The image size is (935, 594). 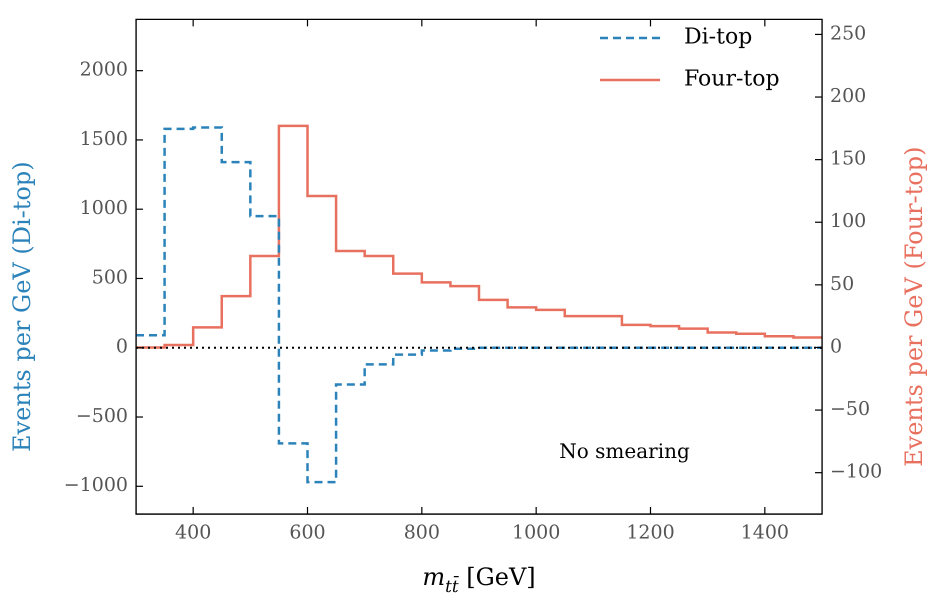 What do you see at coordinates (307, 532) in the screenshot?
I see `x-tick-label: 600` at bounding box center [307, 532].